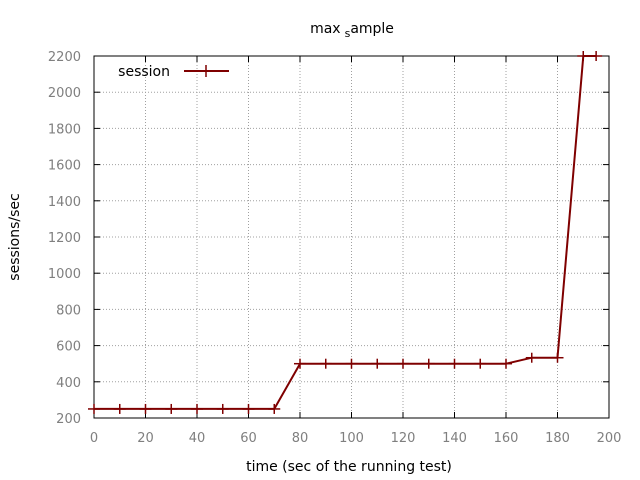 This screenshot has width=640, height=480. I want to click on chart-title-rest: ample, so click(372, 29).